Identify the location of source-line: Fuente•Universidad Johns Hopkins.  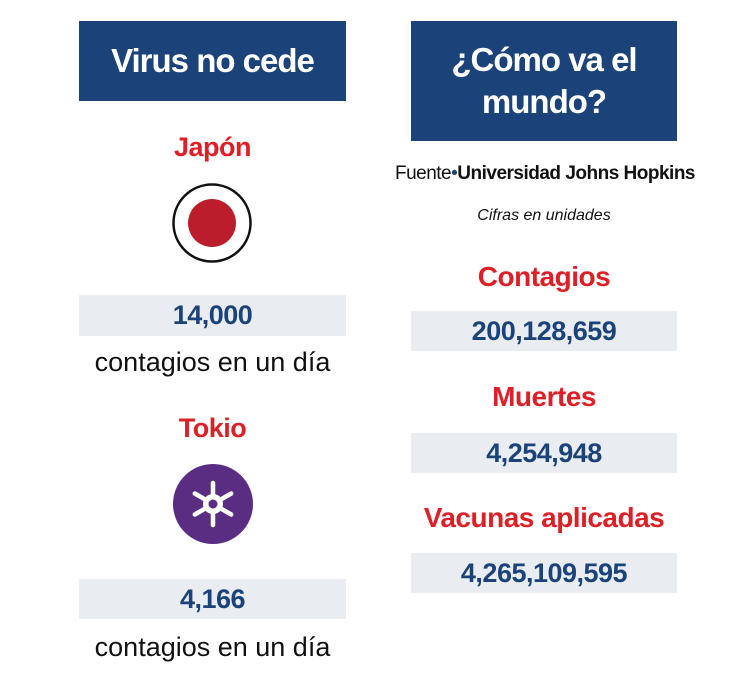
(545, 174).